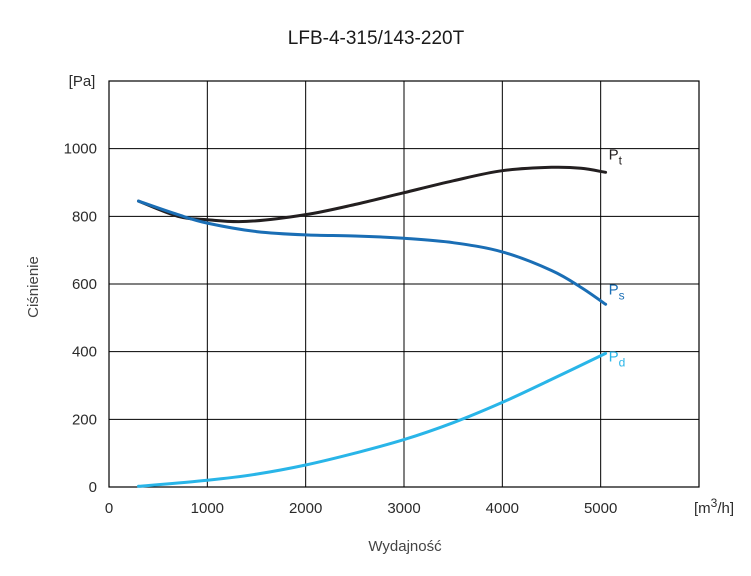  I want to click on y-tick-label: 1000, so click(80, 149).